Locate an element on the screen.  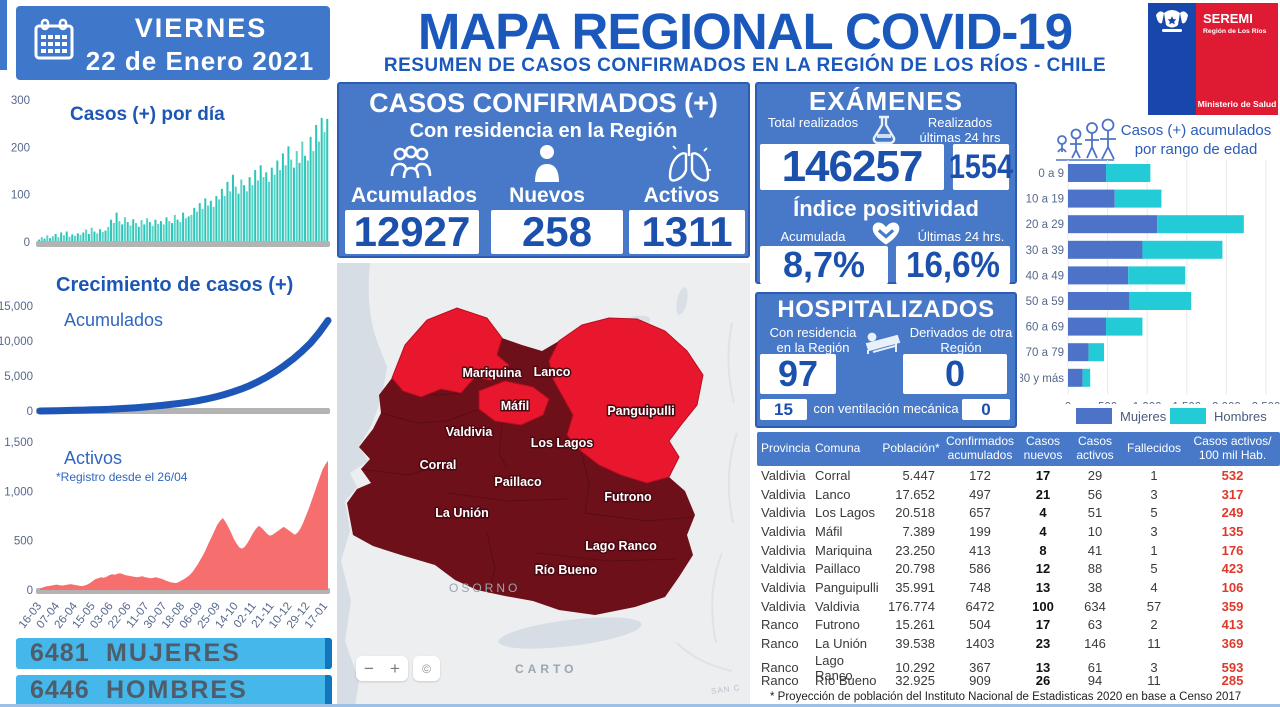
commune-mafil is located at coordinates (514, 403).